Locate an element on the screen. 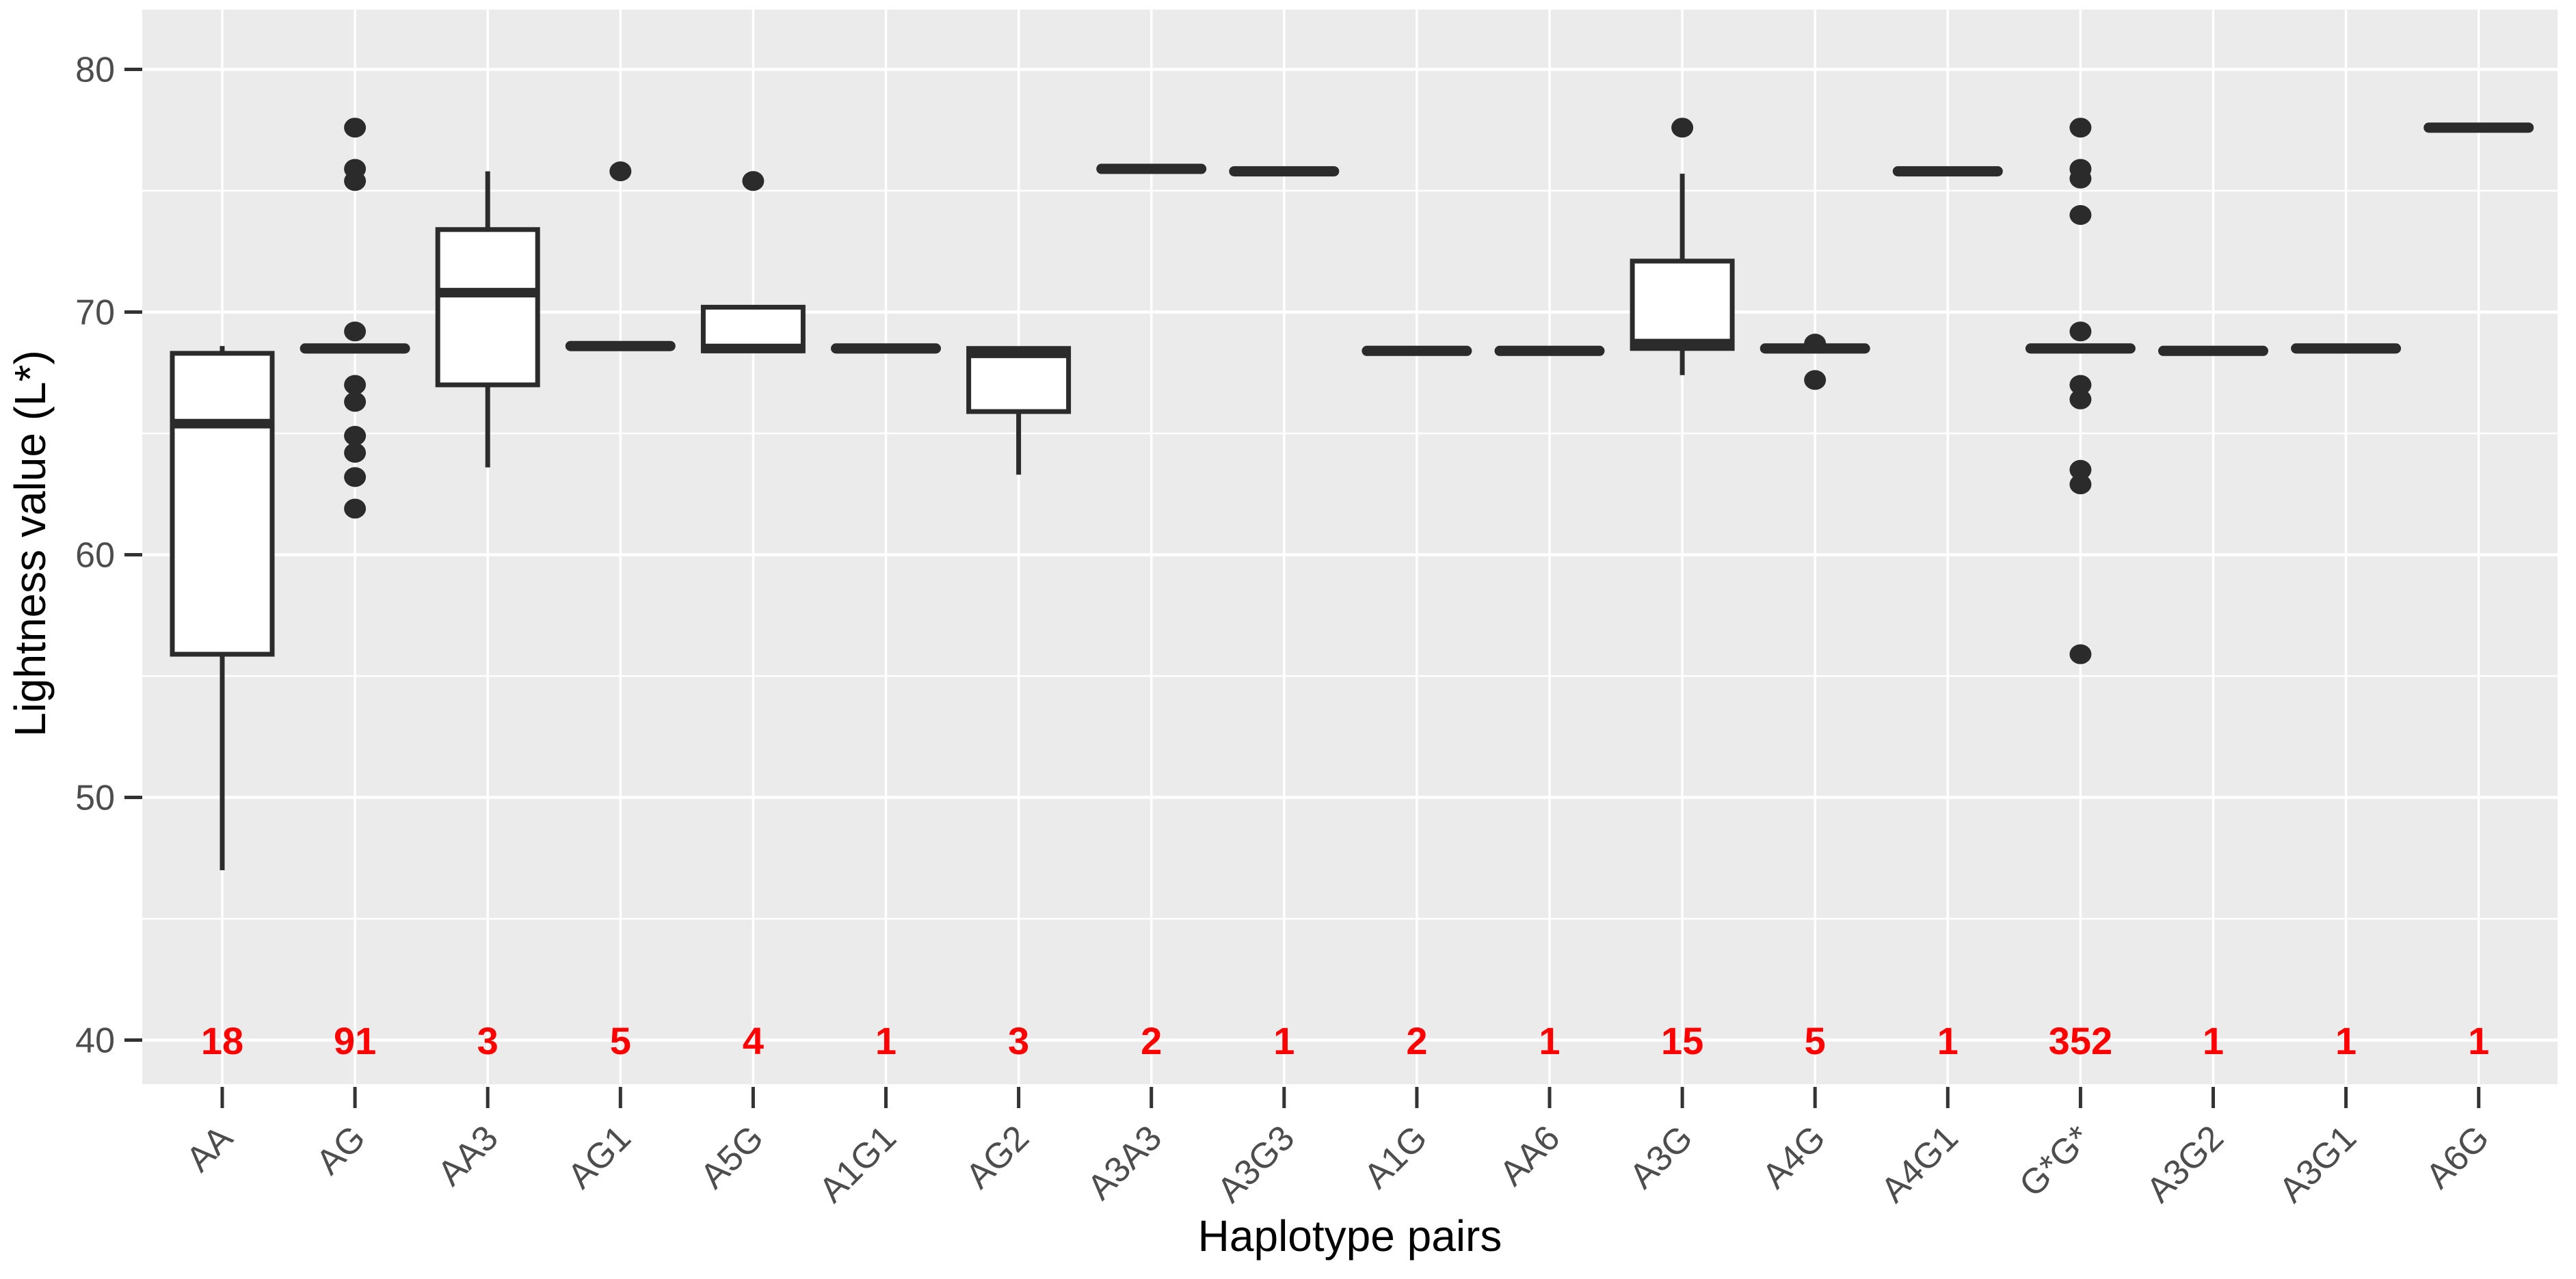  x-tick-label-AA6: AA6 is located at coordinates (1530, 1156).